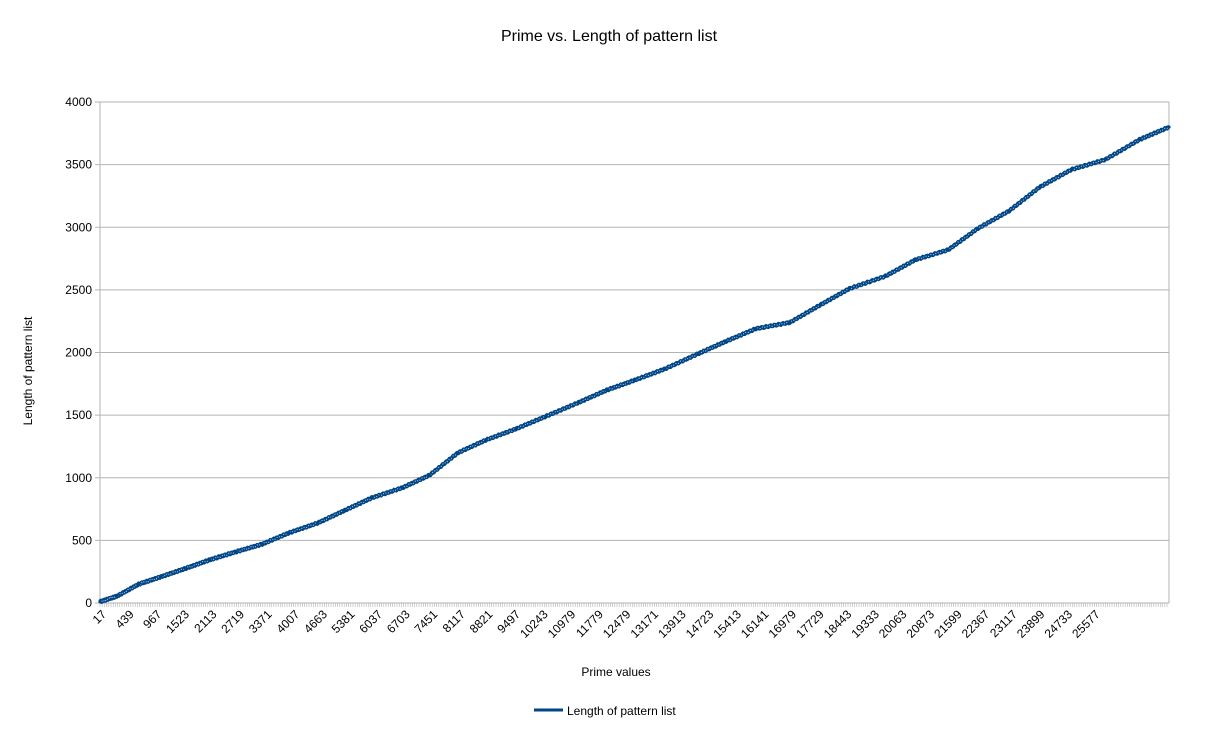 This screenshot has height=729, width=1218. I want to click on legend: Length of pattern list, so click(605, 711).